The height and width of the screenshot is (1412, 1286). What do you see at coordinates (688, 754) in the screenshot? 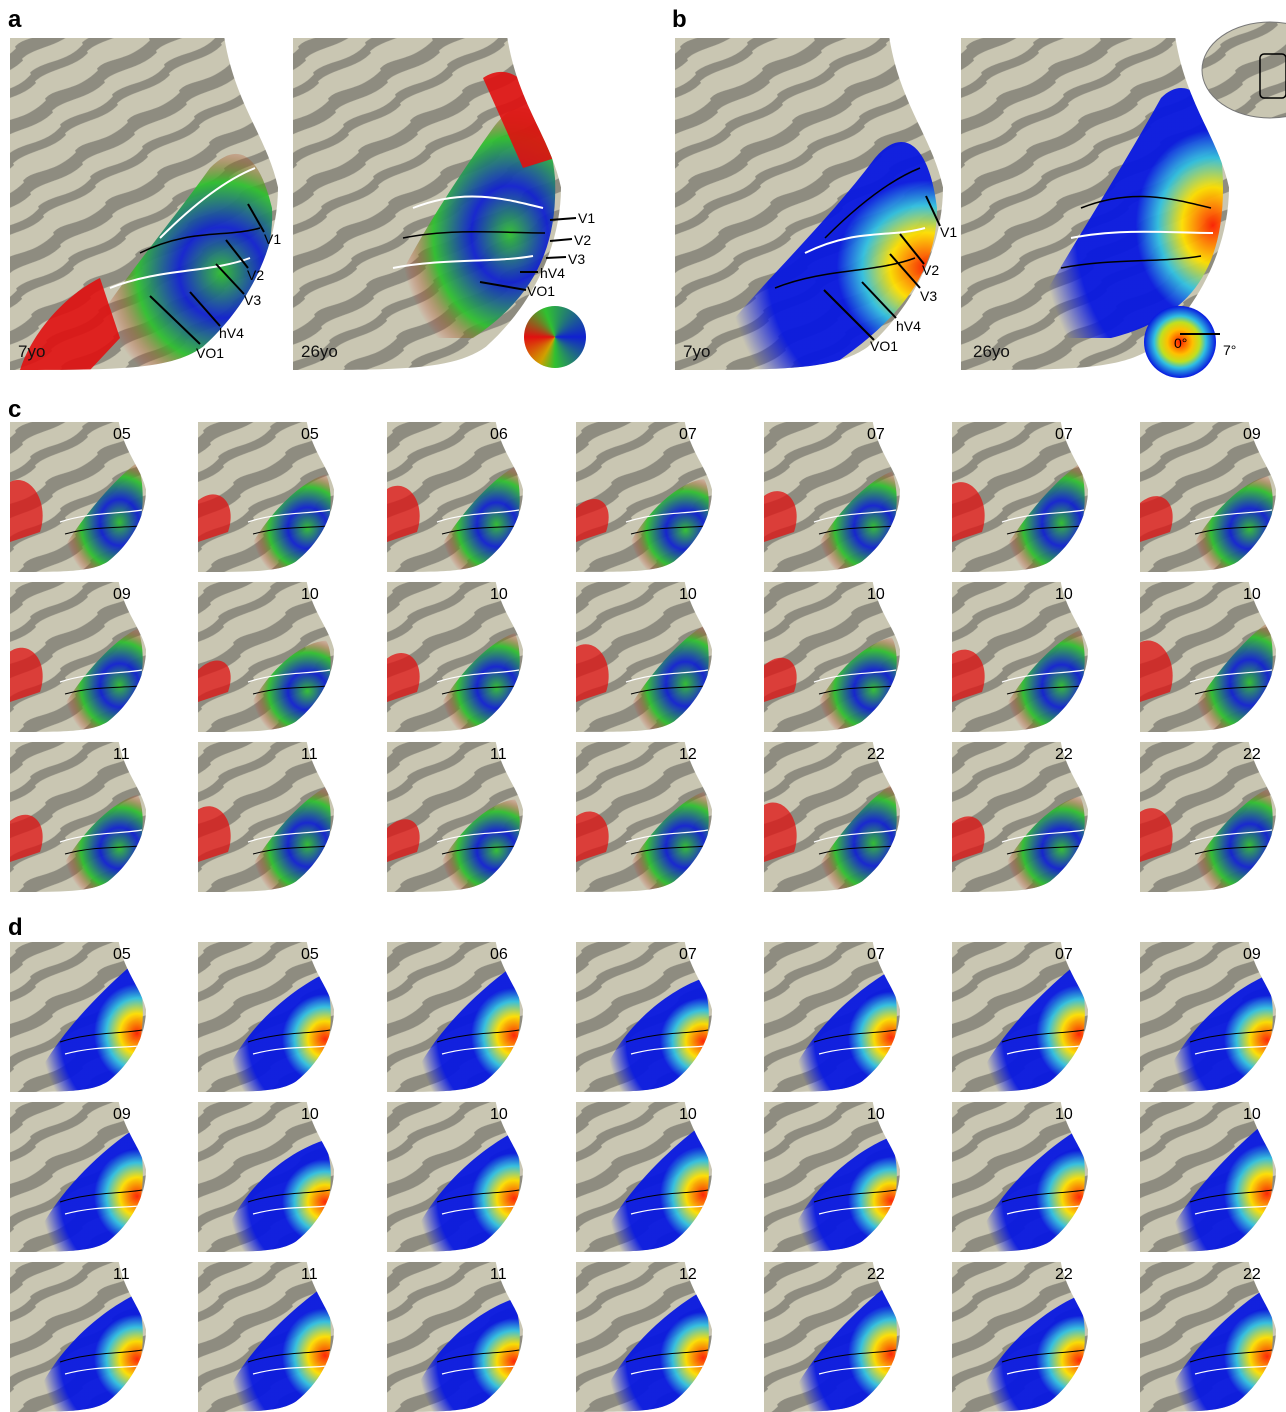
I see `age-label-c-18: 12` at bounding box center [688, 754].